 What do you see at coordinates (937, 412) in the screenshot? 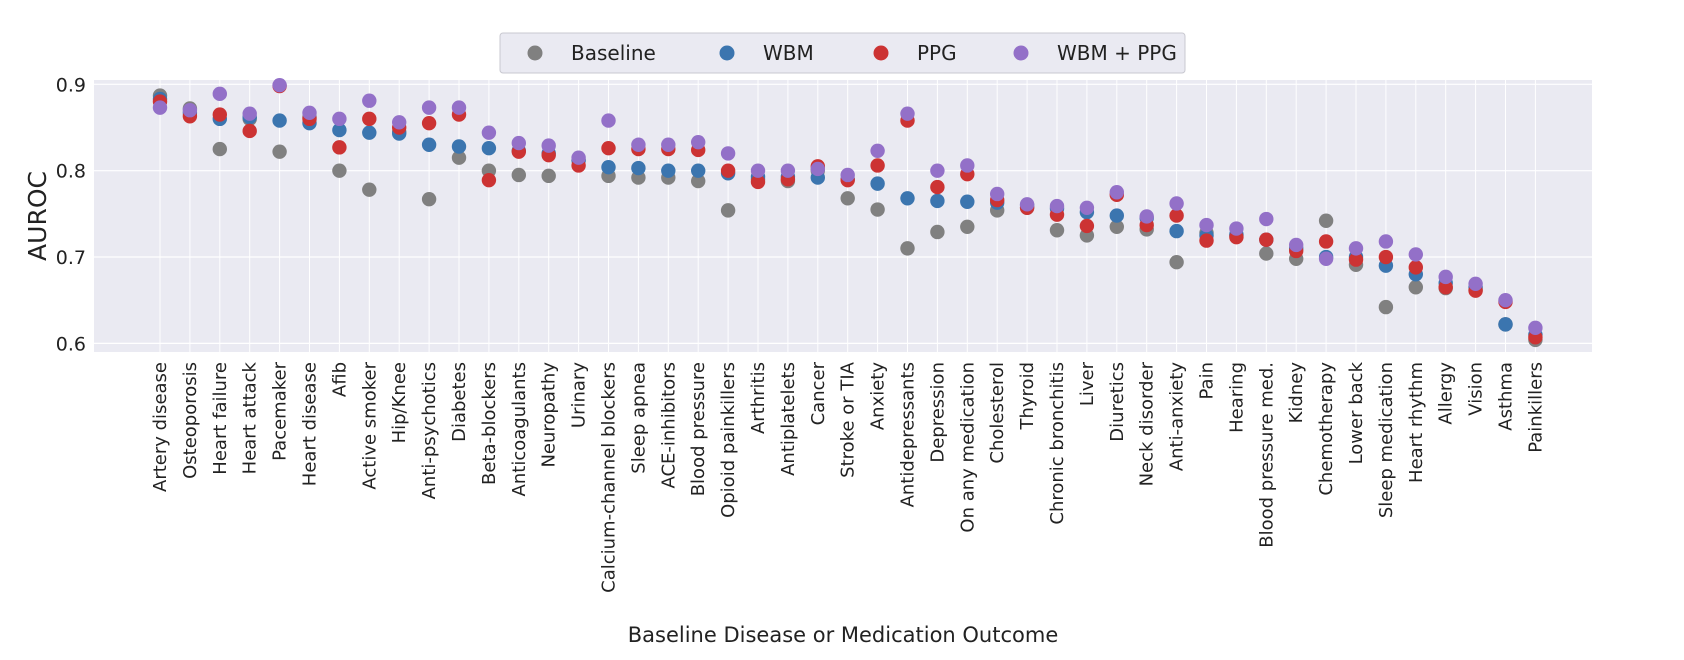
I see `x-tick-label: Depression` at bounding box center [937, 412].